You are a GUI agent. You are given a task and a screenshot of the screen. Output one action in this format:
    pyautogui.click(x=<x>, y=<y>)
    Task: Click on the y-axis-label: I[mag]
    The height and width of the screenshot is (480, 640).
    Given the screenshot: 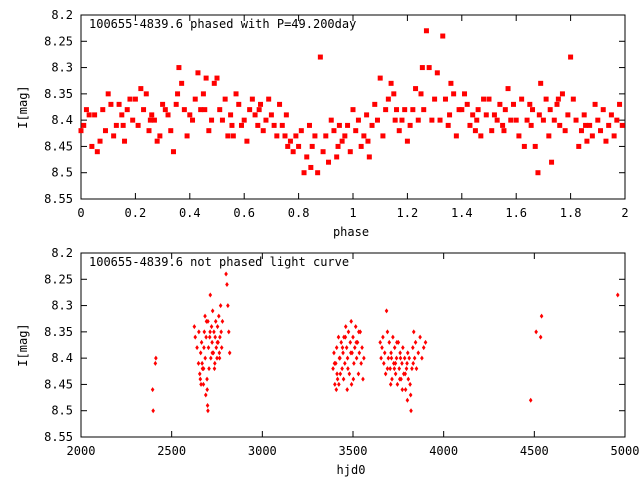 What is the action you would take?
    pyautogui.click(x=23, y=344)
    